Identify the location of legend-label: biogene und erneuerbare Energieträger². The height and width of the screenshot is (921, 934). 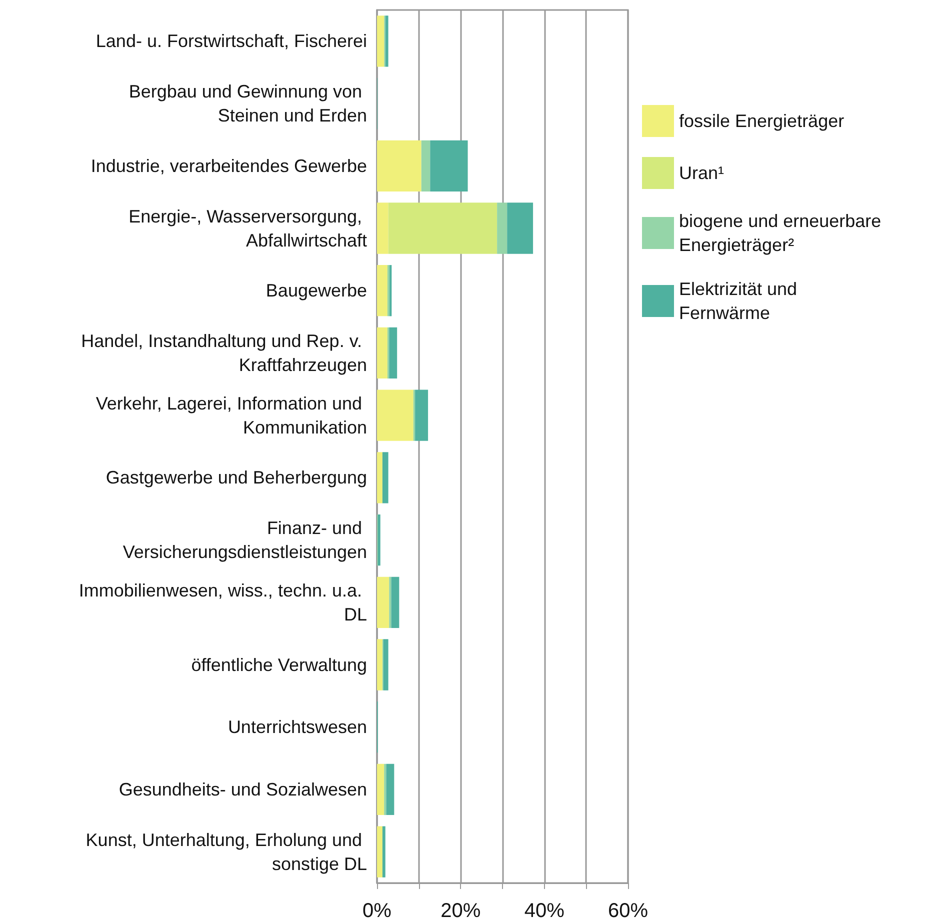
(782, 233).